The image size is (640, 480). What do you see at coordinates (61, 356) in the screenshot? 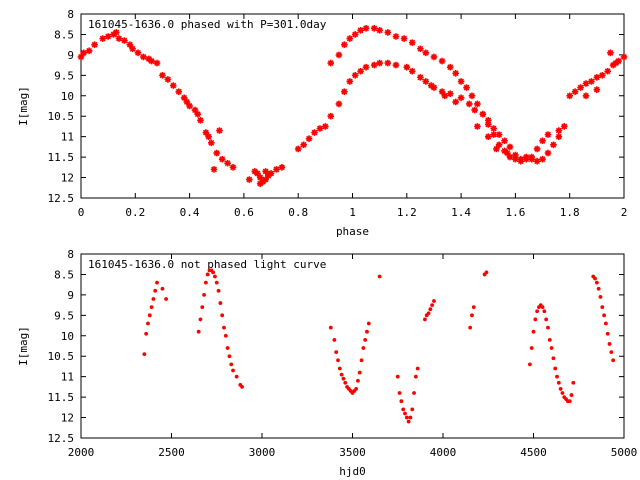
I see `unphased-y-tick-label: 10.5` at bounding box center [61, 356].